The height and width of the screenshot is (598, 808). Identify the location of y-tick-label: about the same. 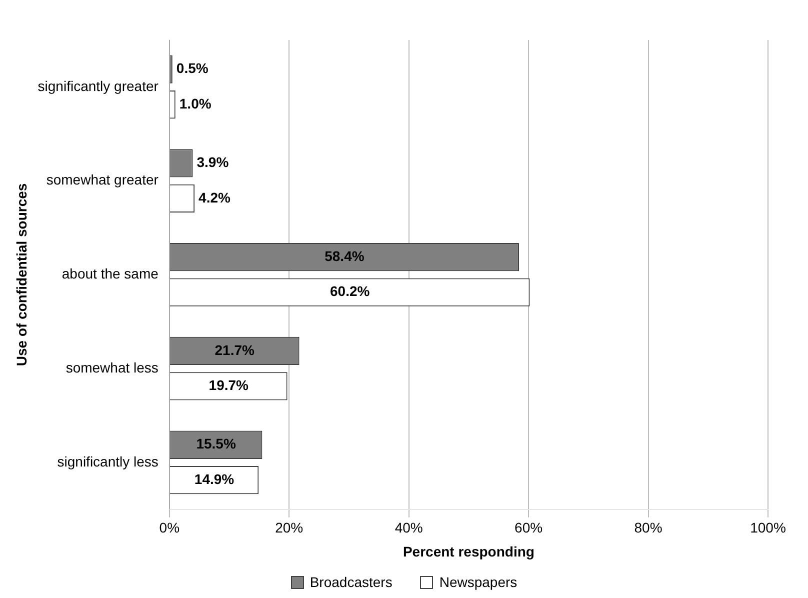
(110, 274).